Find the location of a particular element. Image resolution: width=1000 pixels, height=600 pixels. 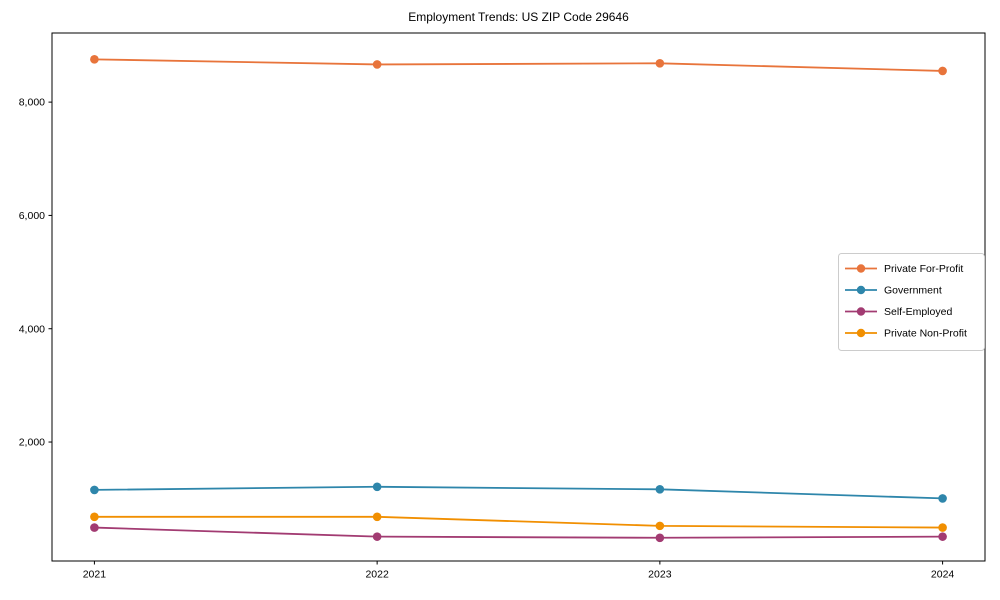

x-tick-label: 2021 is located at coordinates (95, 575).